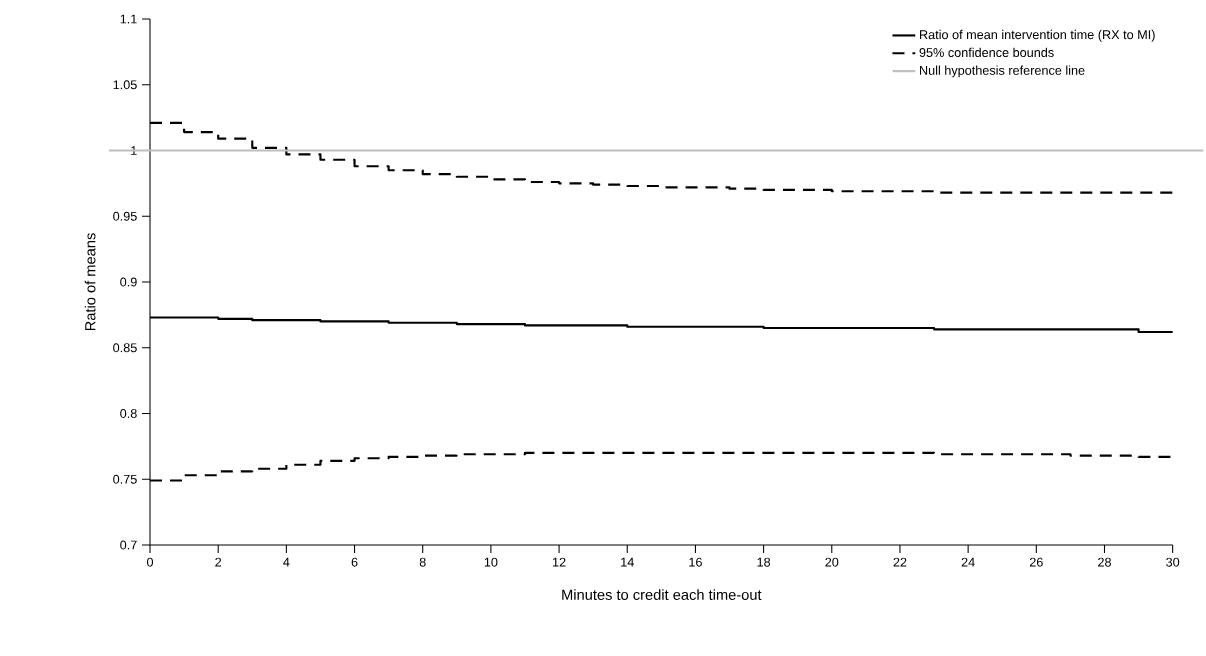 This screenshot has width=1206, height=656. Describe the element at coordinates (128, 19) in the screenshot. I see `y-tick-label: 1.1` at that location.